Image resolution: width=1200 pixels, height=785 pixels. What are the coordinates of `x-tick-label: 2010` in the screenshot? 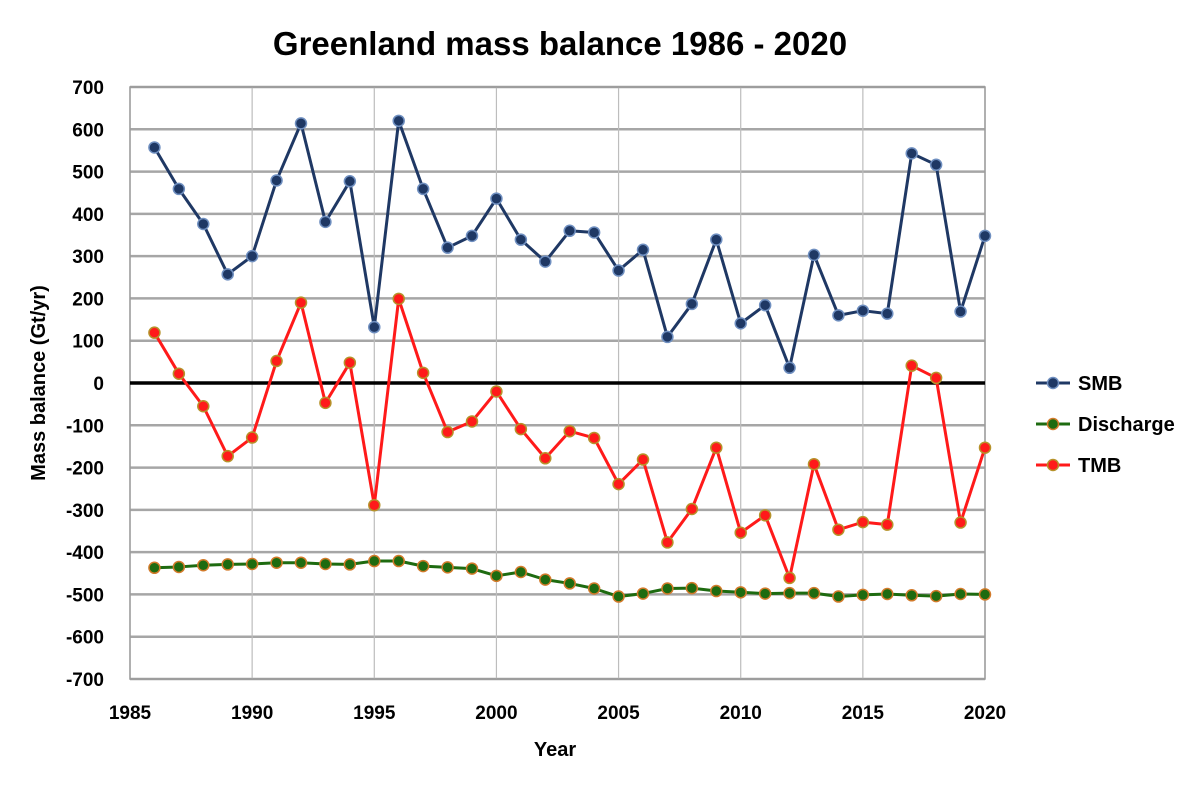 It's located at (741, 713).